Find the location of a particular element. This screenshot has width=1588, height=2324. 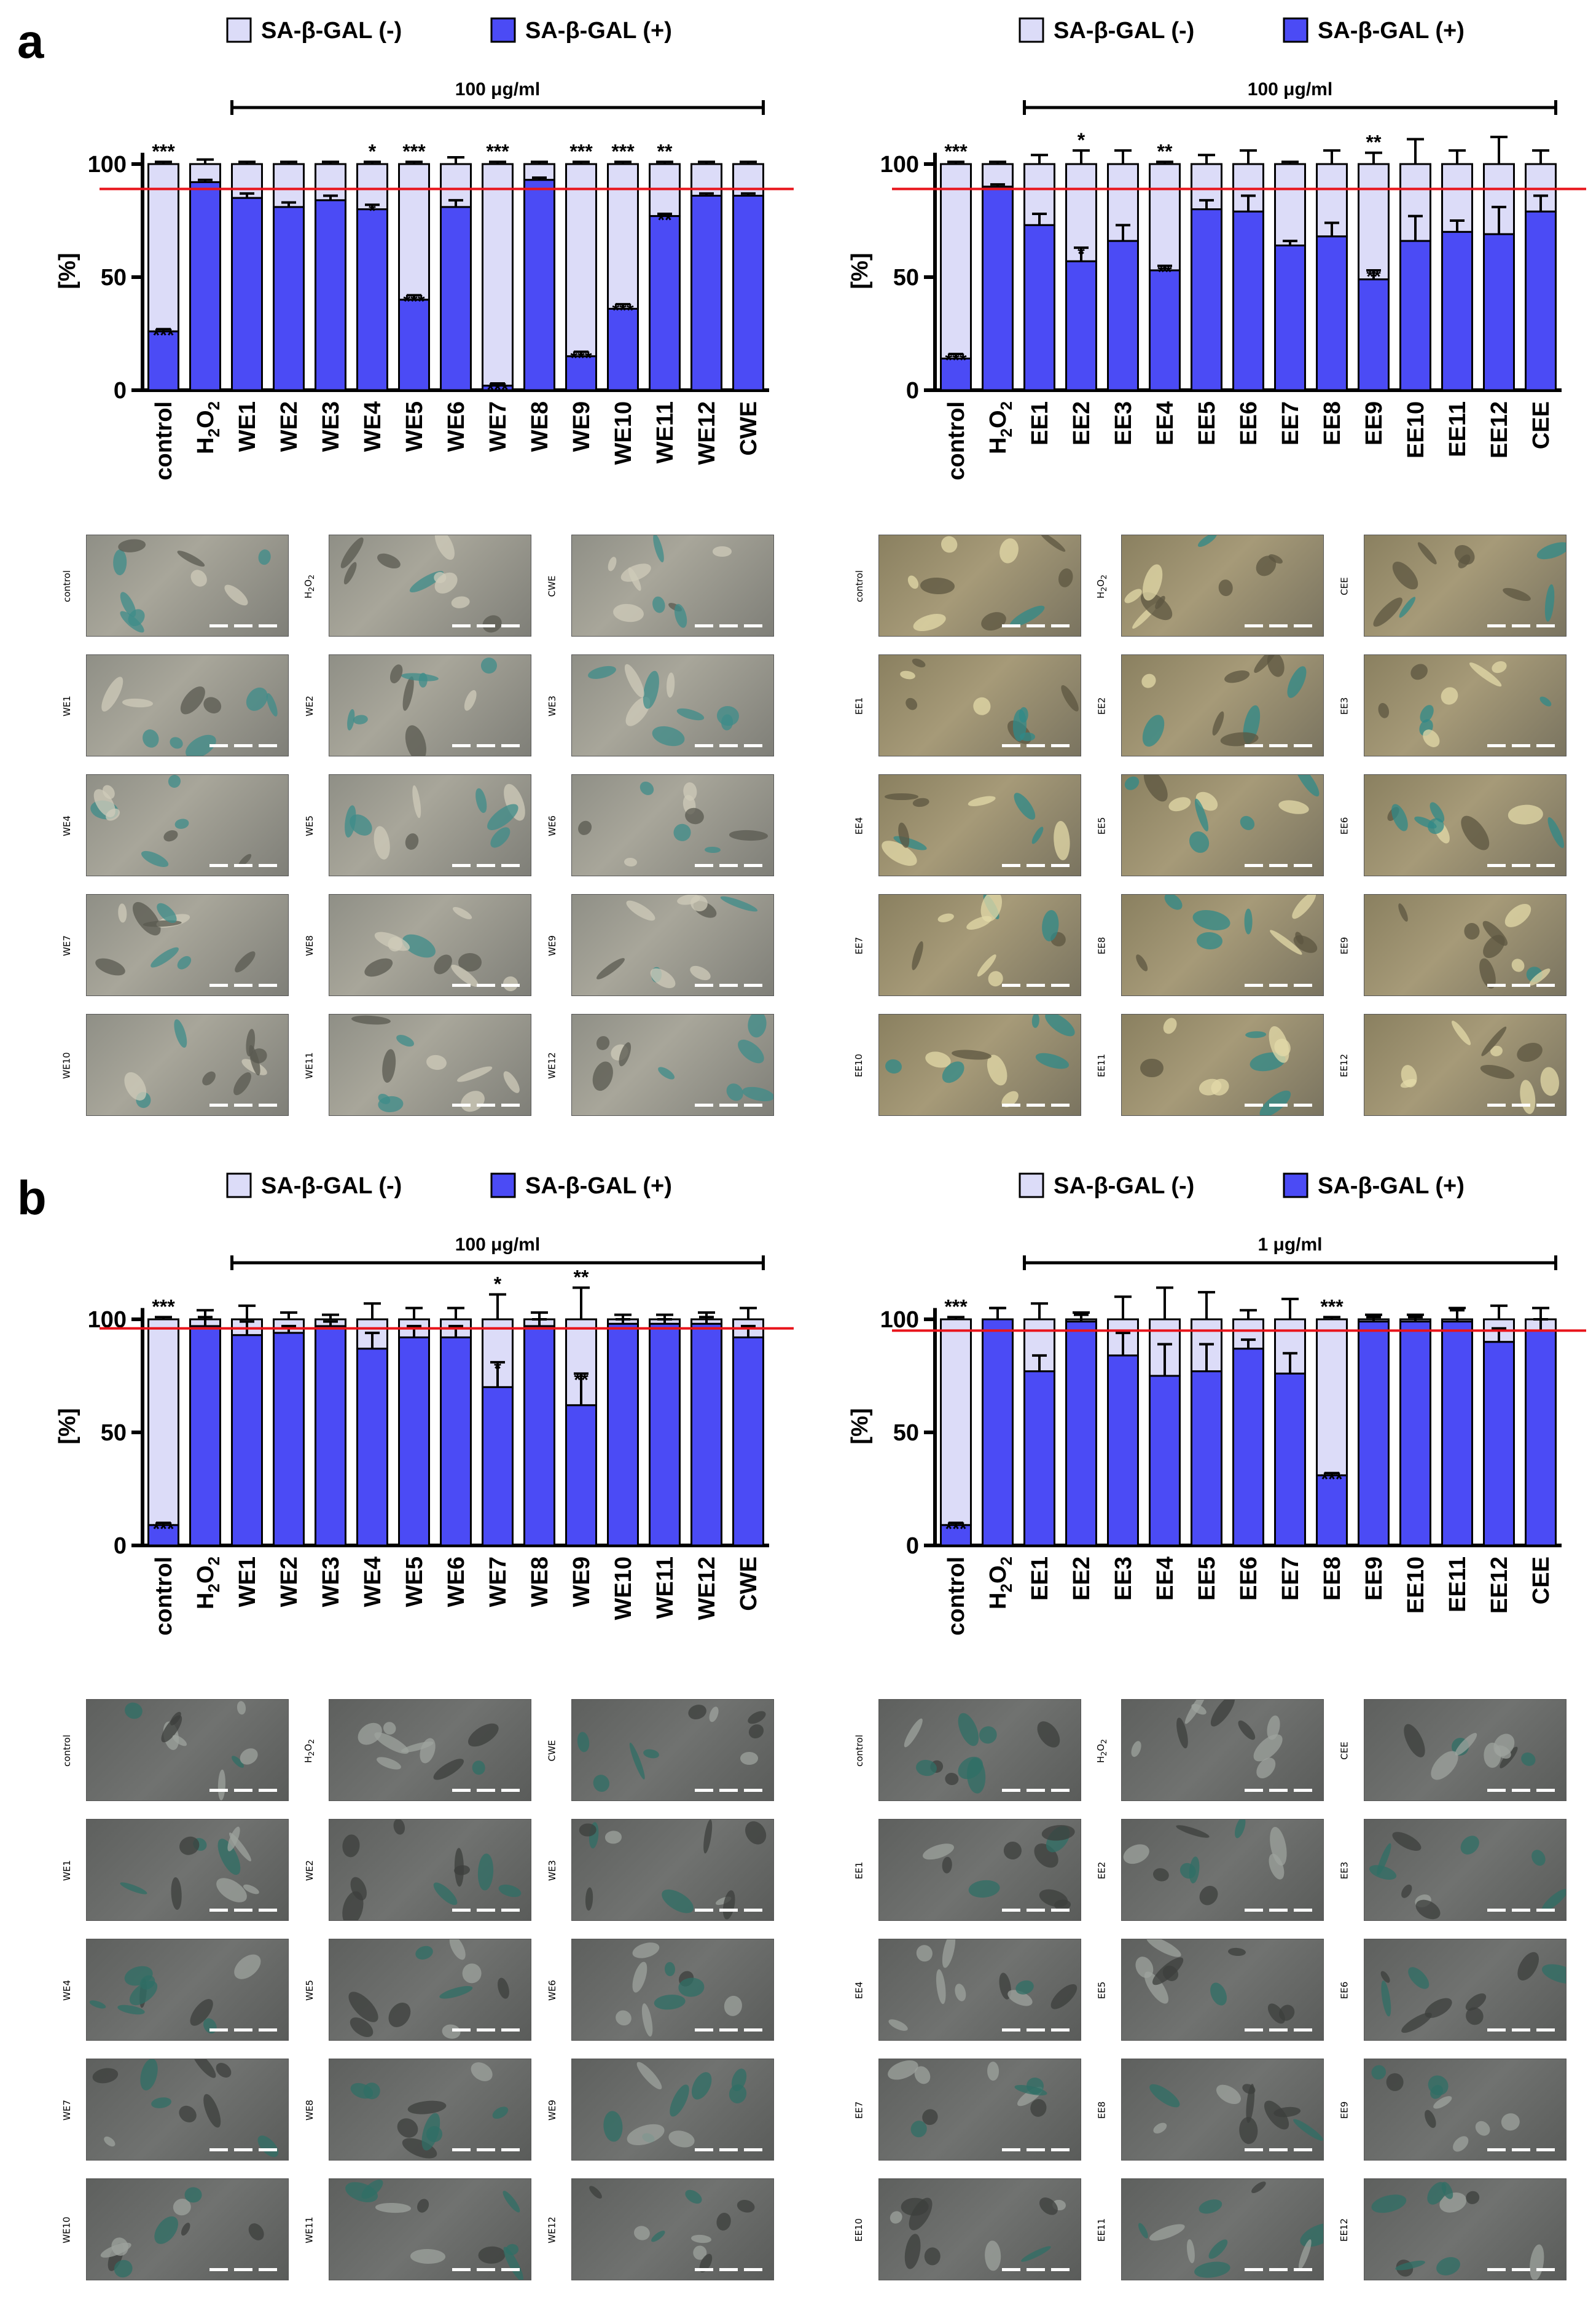

bar-pos-WE1 is located at coordinates (247, 1440).